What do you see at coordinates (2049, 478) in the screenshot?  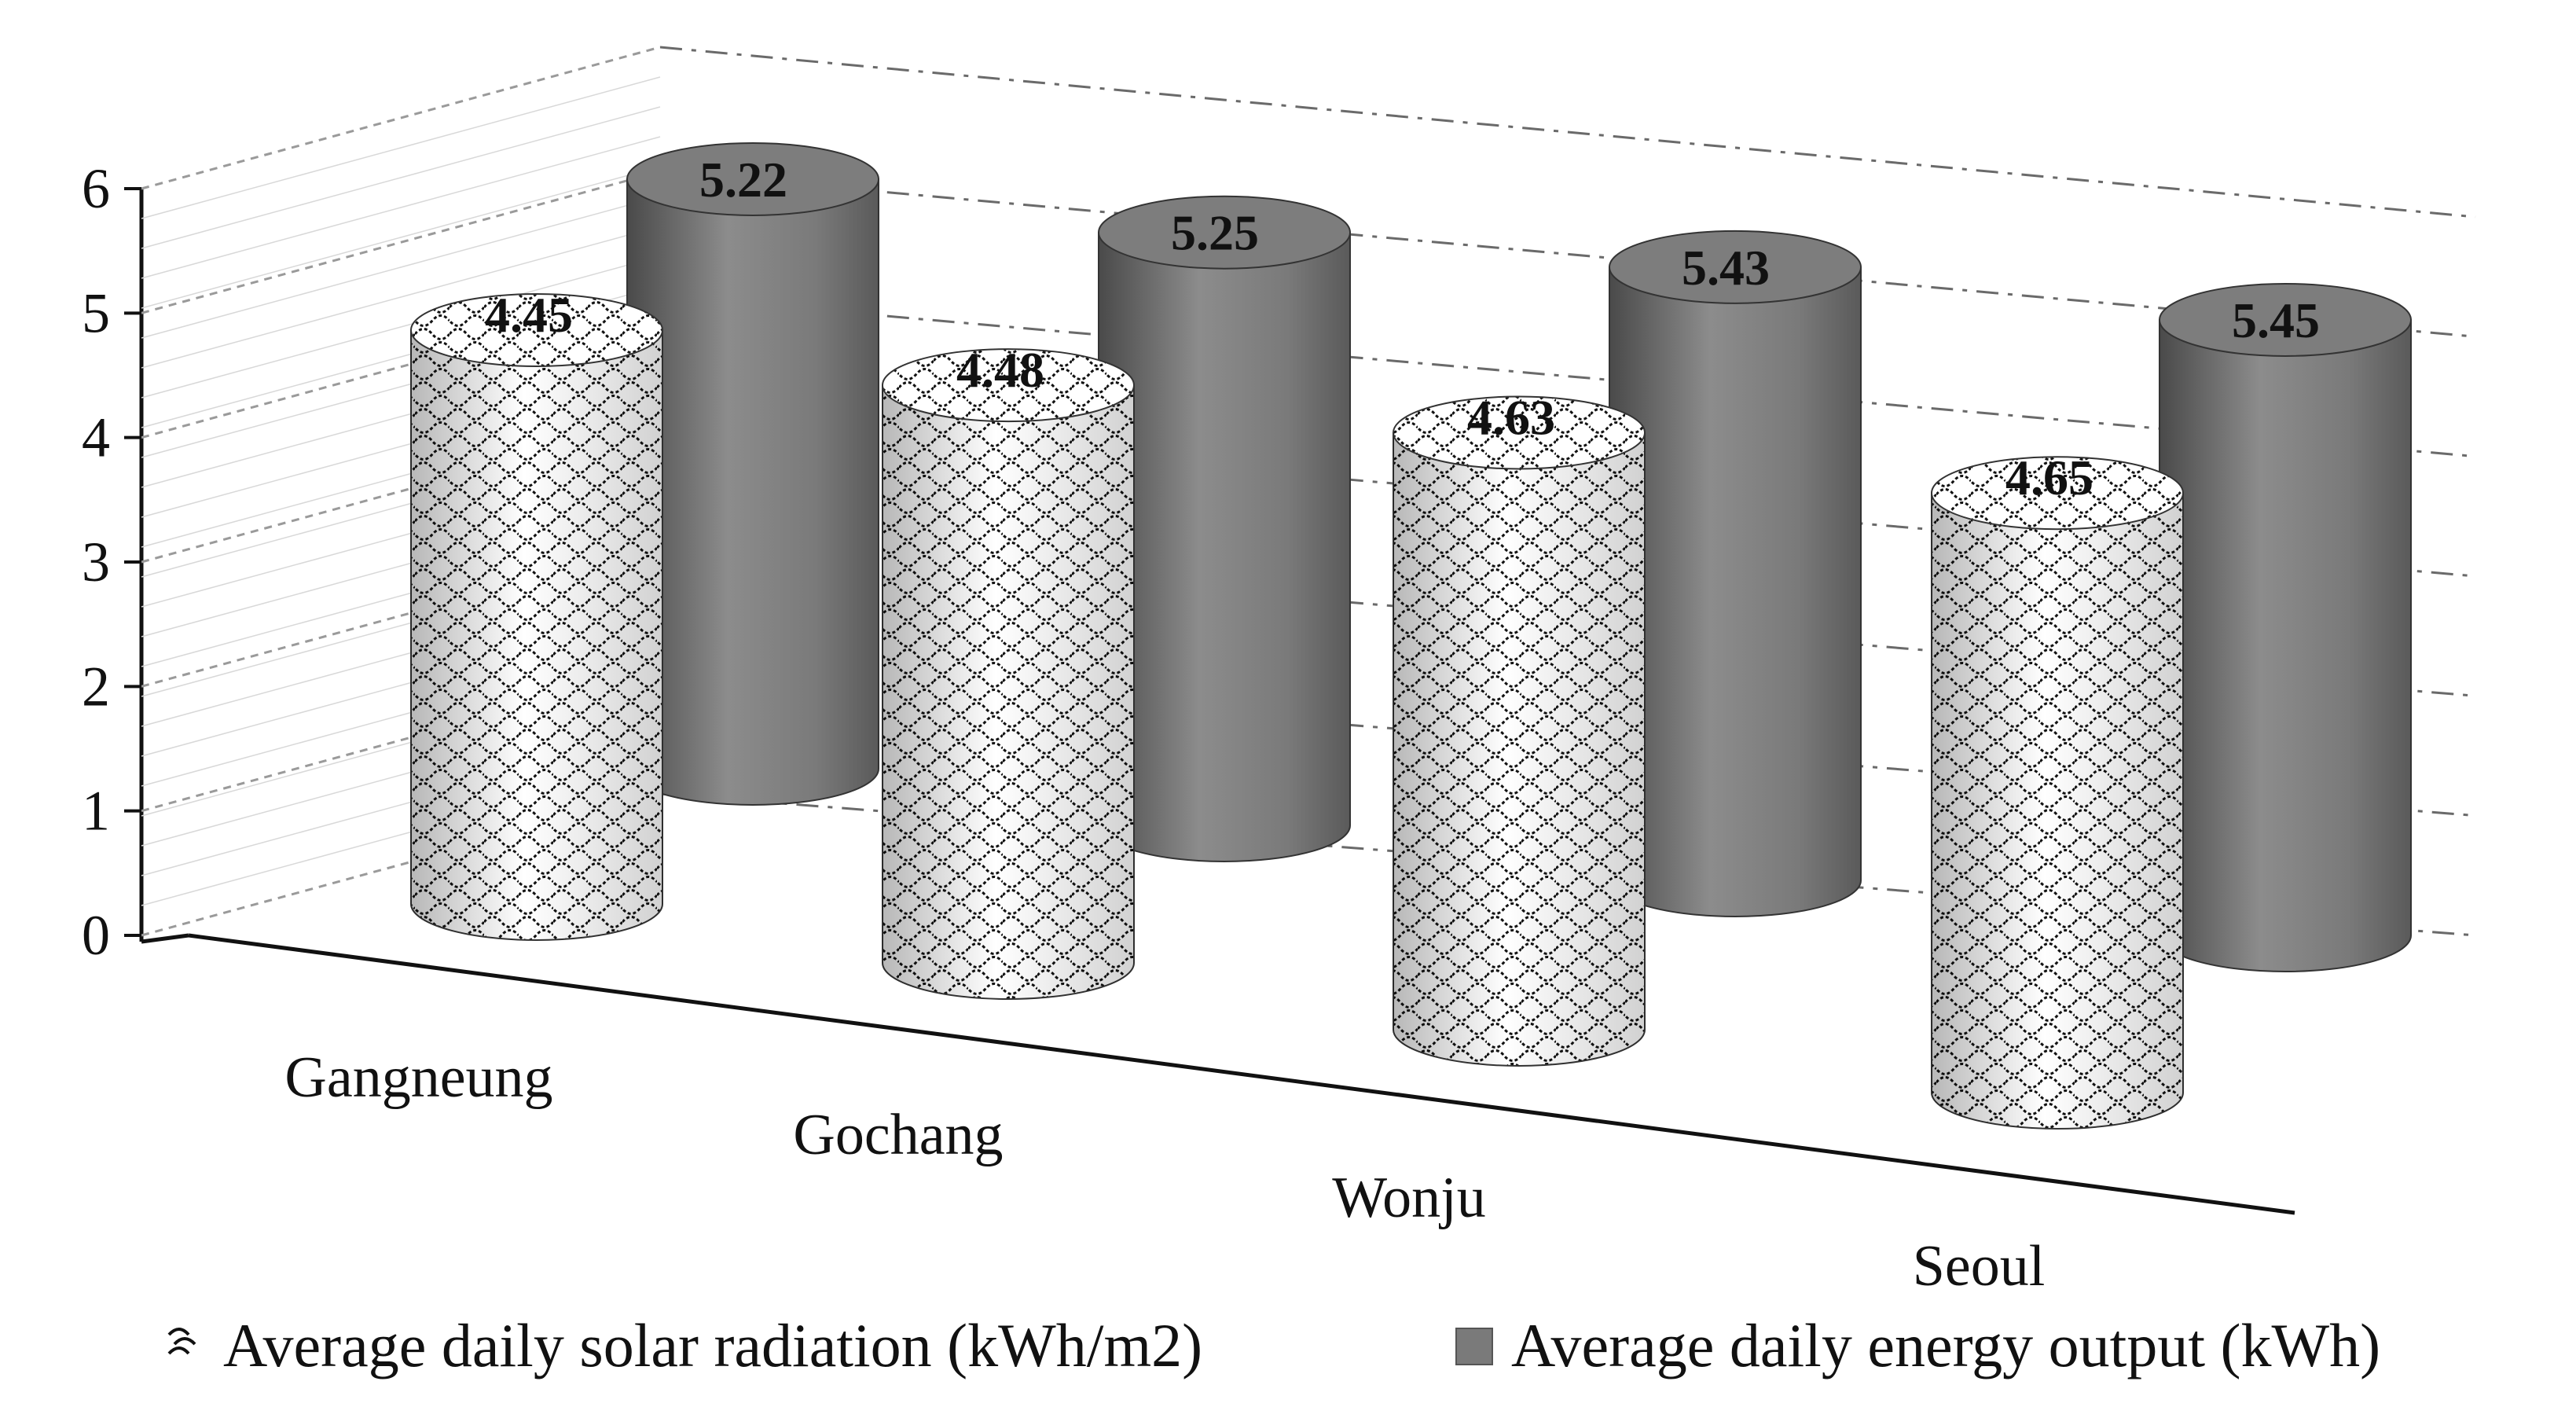 I see `solar-radiation-value-label: 4.65` at bounding box center [2049, 478].